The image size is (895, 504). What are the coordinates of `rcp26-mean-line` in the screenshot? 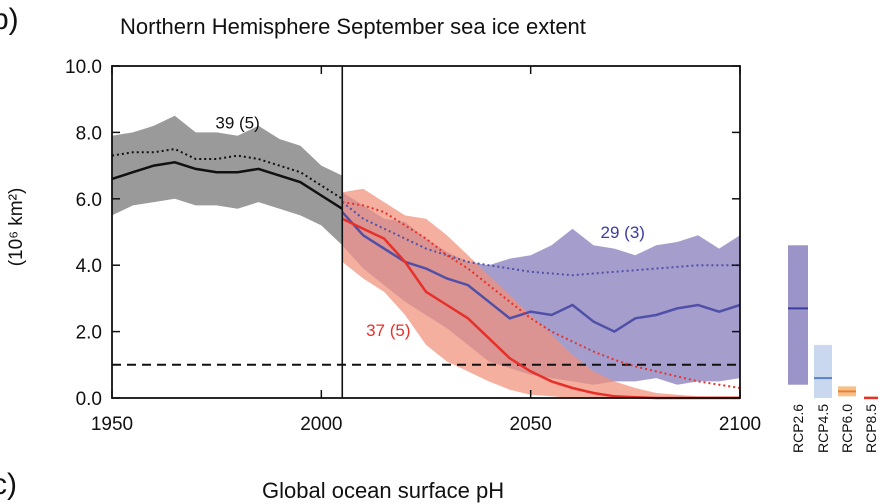 It's located at (541, 272).